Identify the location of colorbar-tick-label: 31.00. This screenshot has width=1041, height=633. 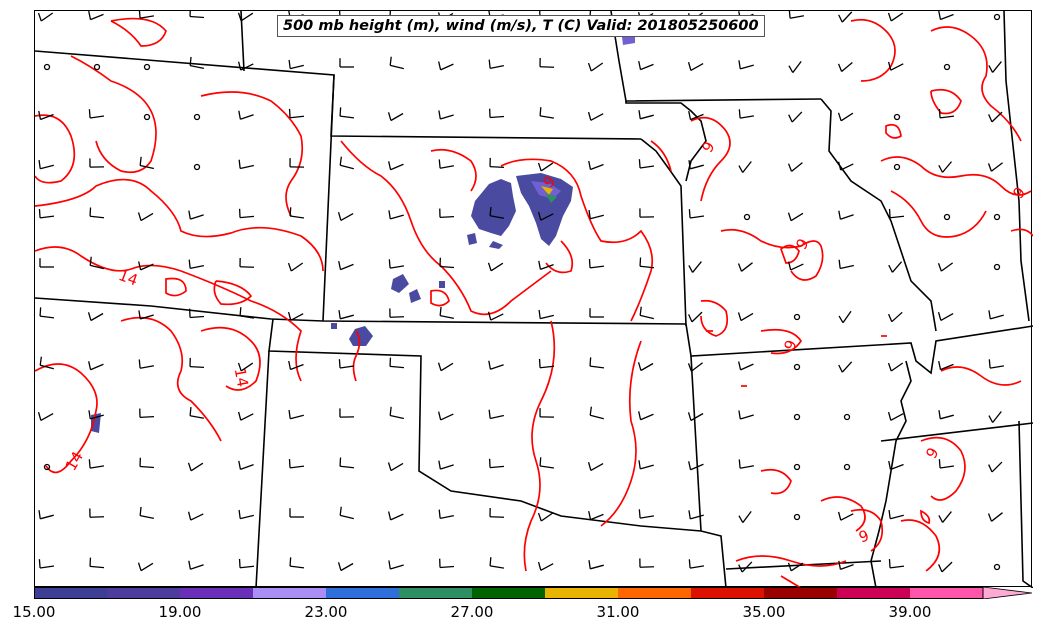
(618, 612).